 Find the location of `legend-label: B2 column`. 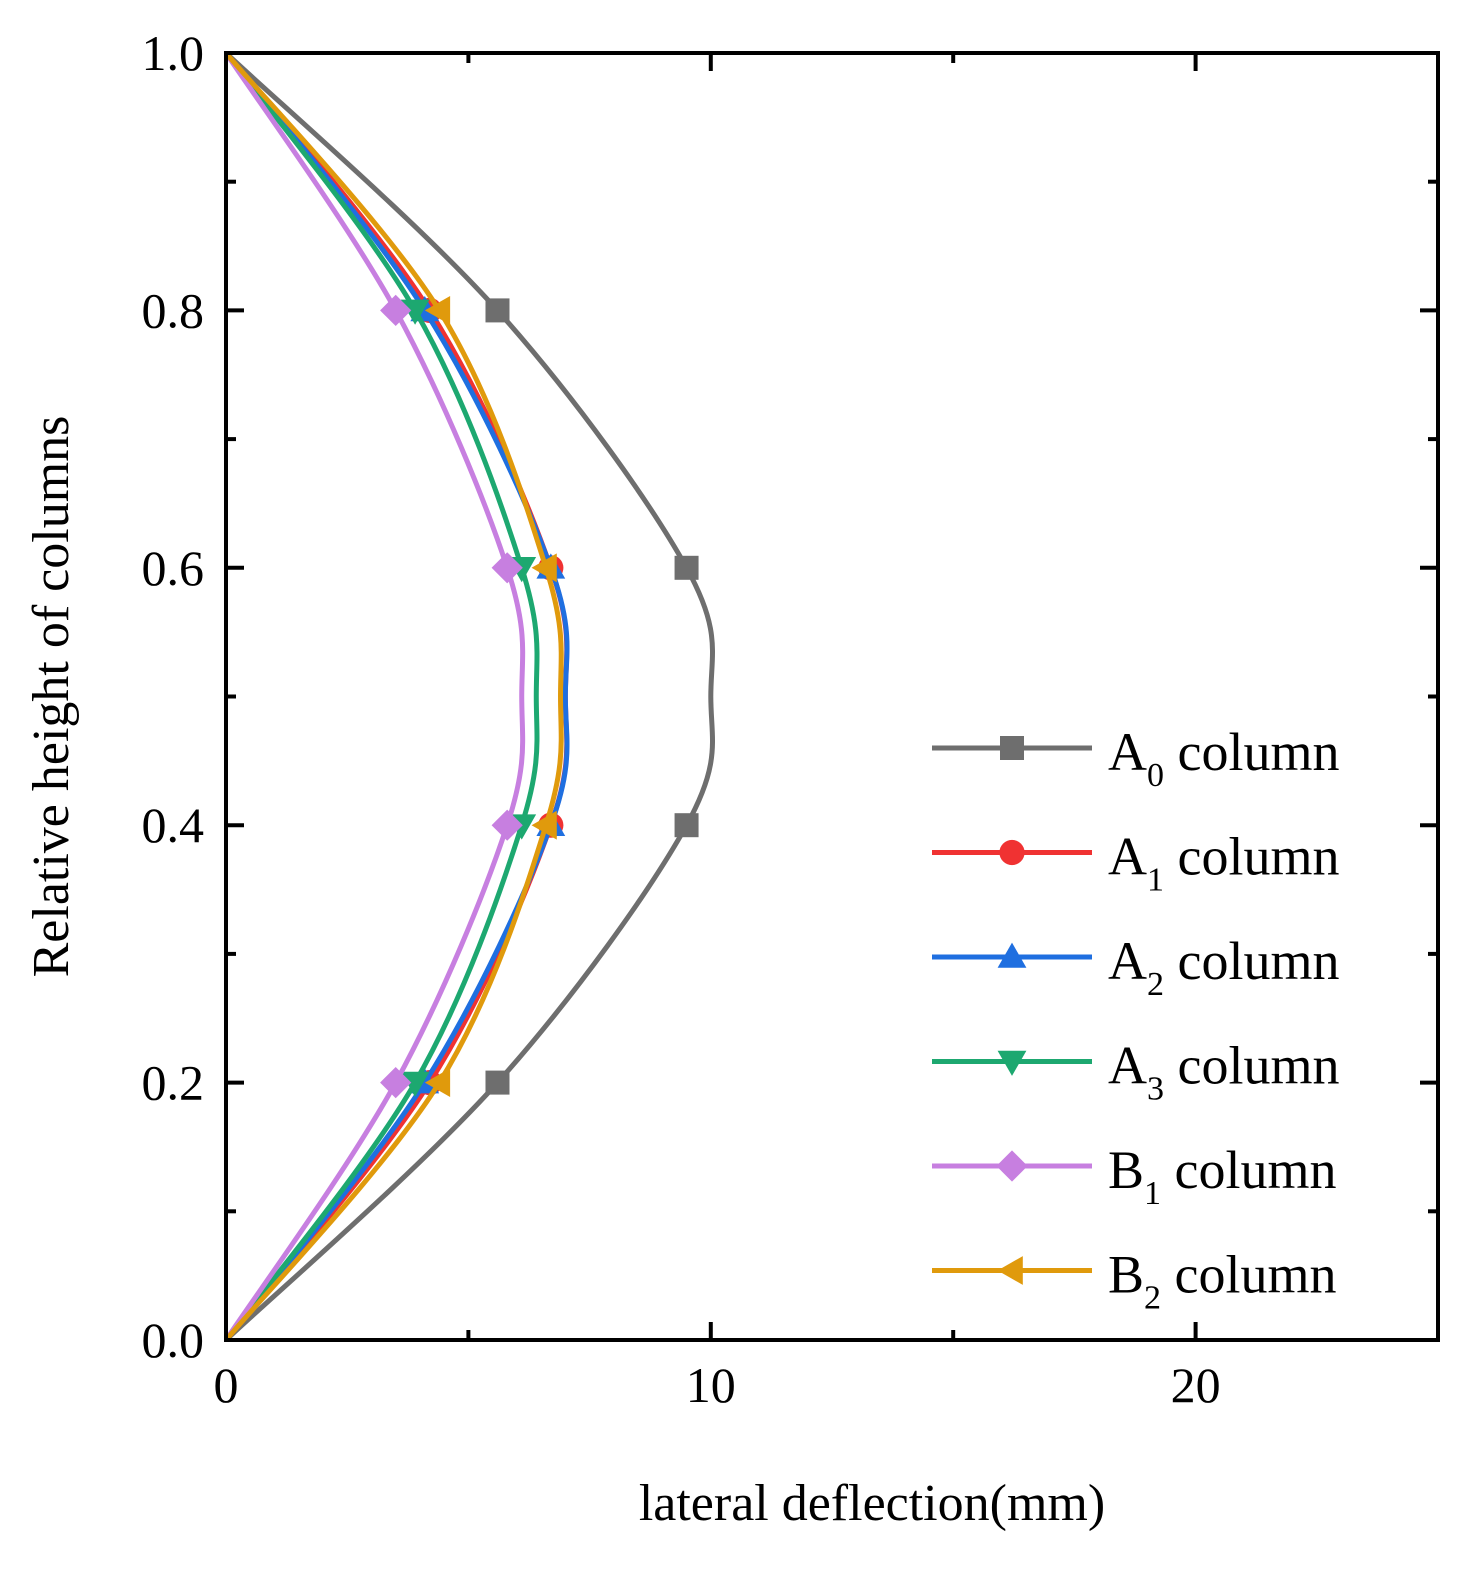

legend-label: B2 column is located at coordinates (1222, 1281).